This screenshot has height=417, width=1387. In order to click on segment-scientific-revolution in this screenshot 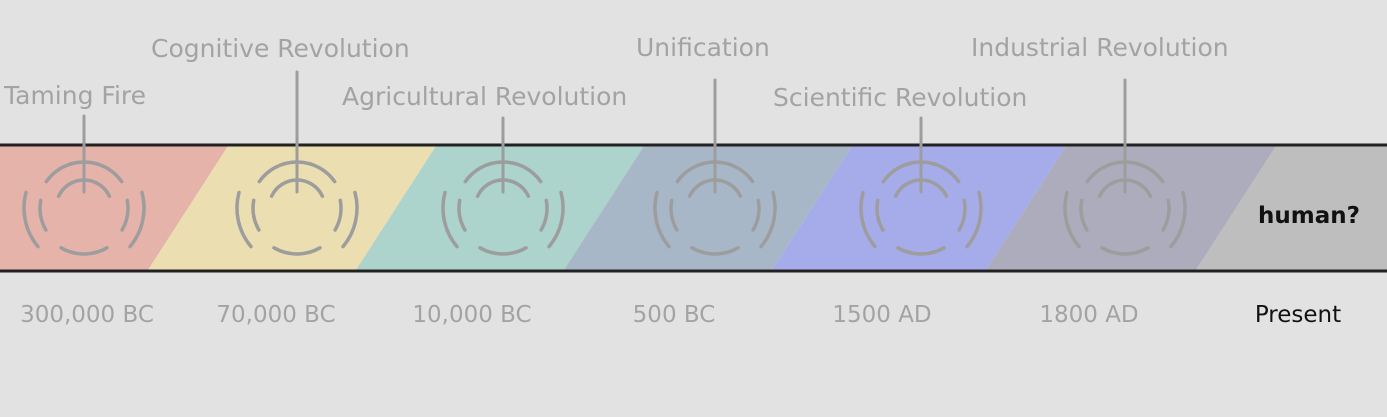, I will do `click(919, 208)`.